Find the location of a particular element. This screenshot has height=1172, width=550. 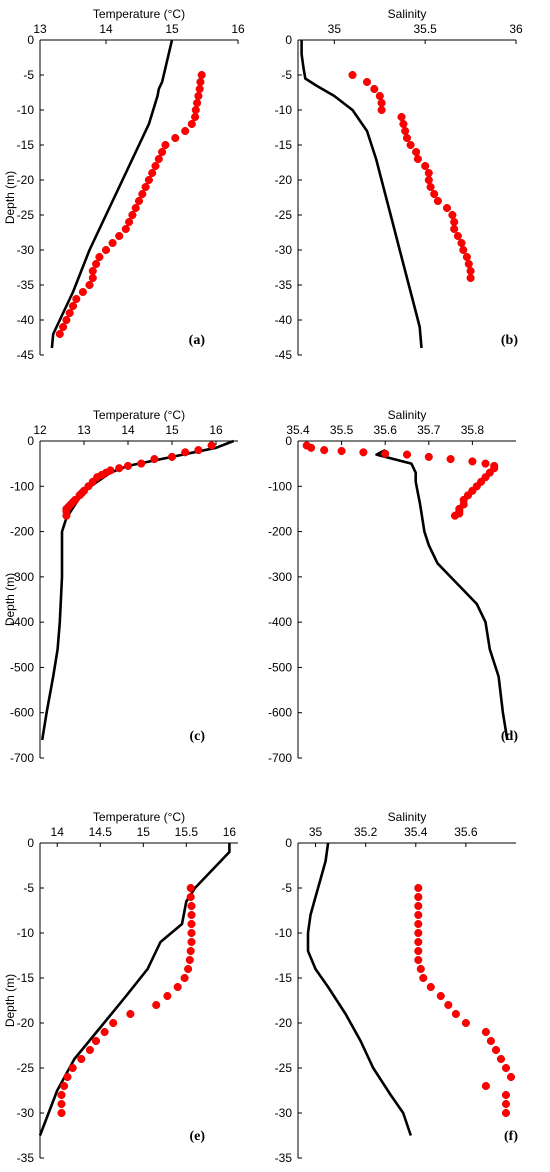

y-tick-label: -300 is located at coordinates (22, 577).